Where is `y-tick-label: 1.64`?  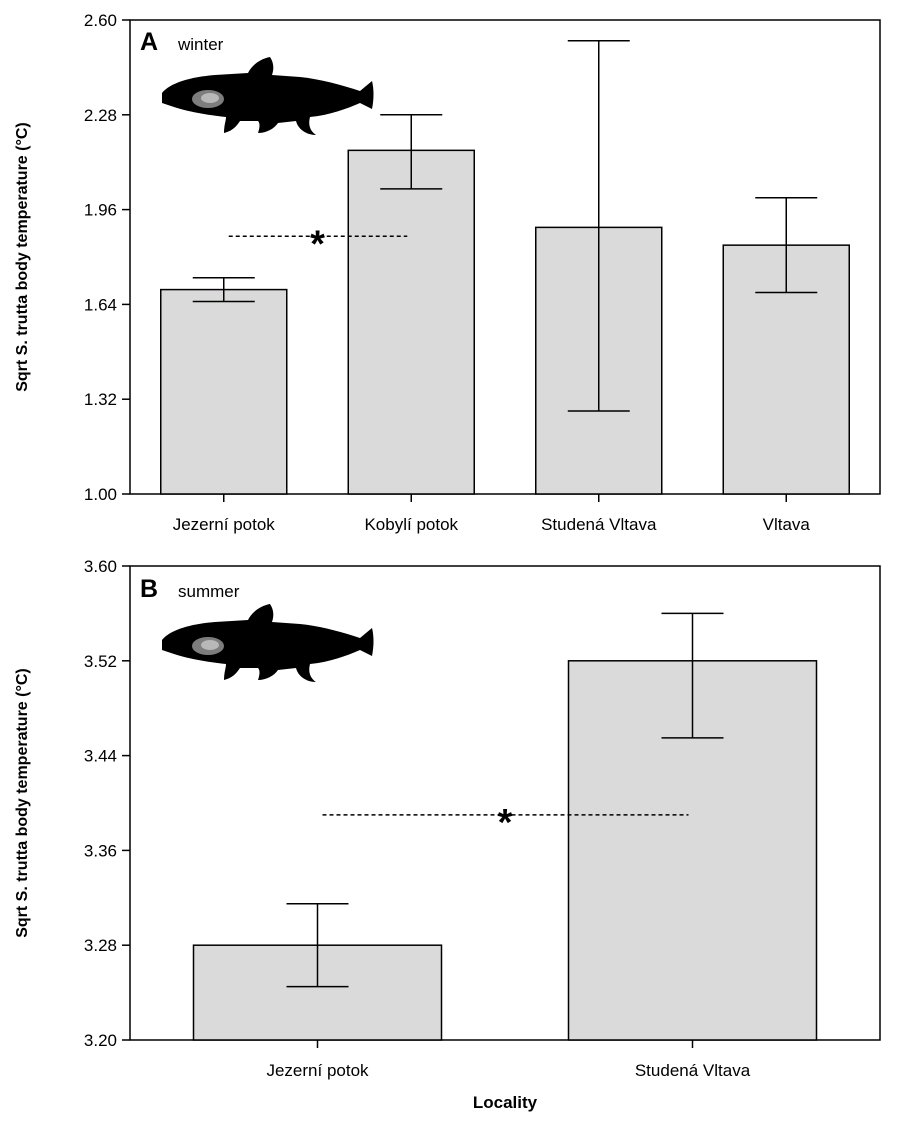 y-tick-label: 1.64 is located at coordinates (100, 304).